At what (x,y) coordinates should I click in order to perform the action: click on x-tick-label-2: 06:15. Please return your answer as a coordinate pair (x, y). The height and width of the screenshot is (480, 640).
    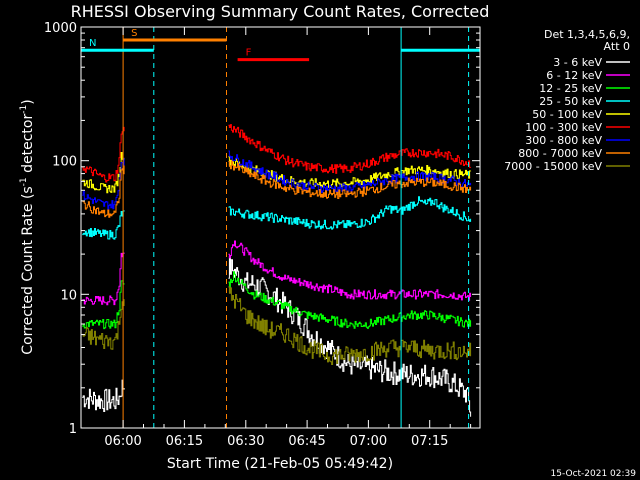
    Looking at the image, I should click on (184, 441).